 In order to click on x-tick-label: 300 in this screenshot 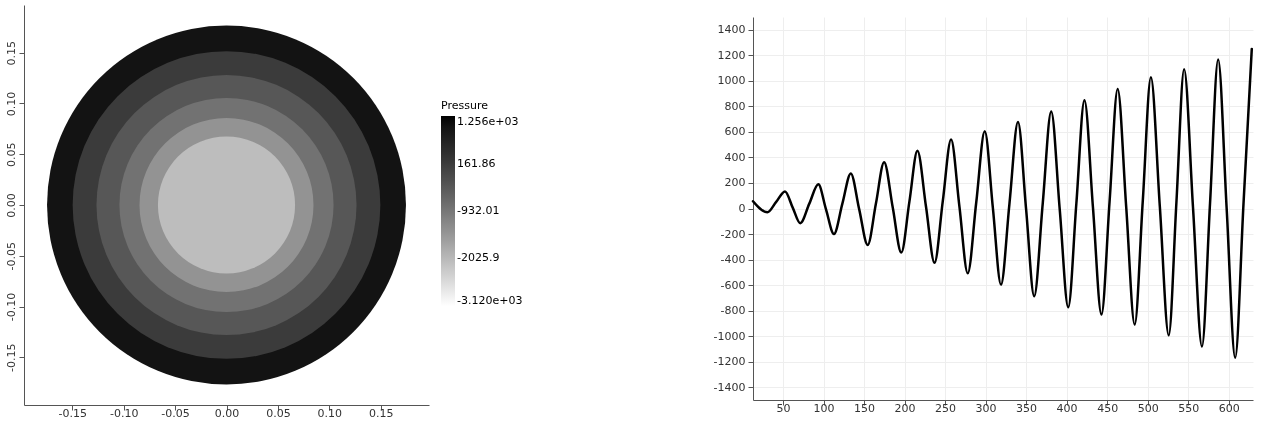, I will do `click(986, 408)`.